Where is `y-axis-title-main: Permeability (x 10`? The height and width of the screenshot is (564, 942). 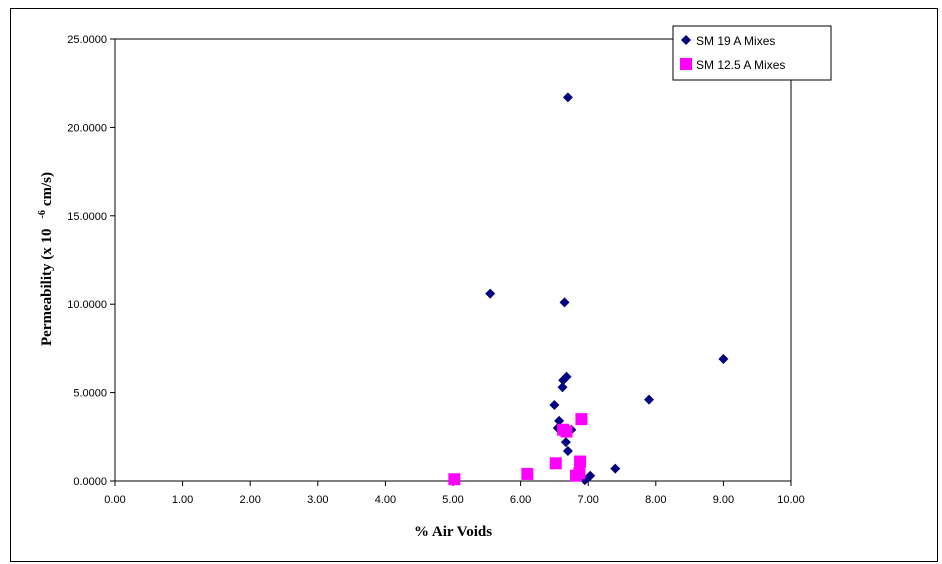
y-axis-title-main: Permeability (x 10 is located at coordinates (47, 287).